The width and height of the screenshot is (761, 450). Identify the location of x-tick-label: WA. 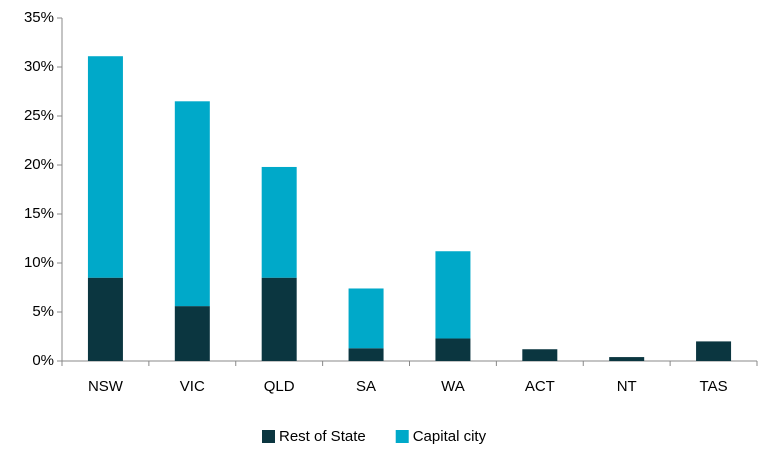
(453, 386).